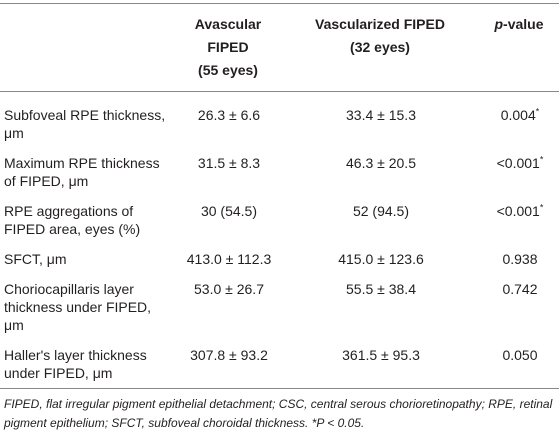 This screenshot has height=445, width=559. What do you see at coordinates (381, 163) in the screenshot?
I see `cell-vascularized: 46.3 ± 20.5` at bounding box center [381, 163].